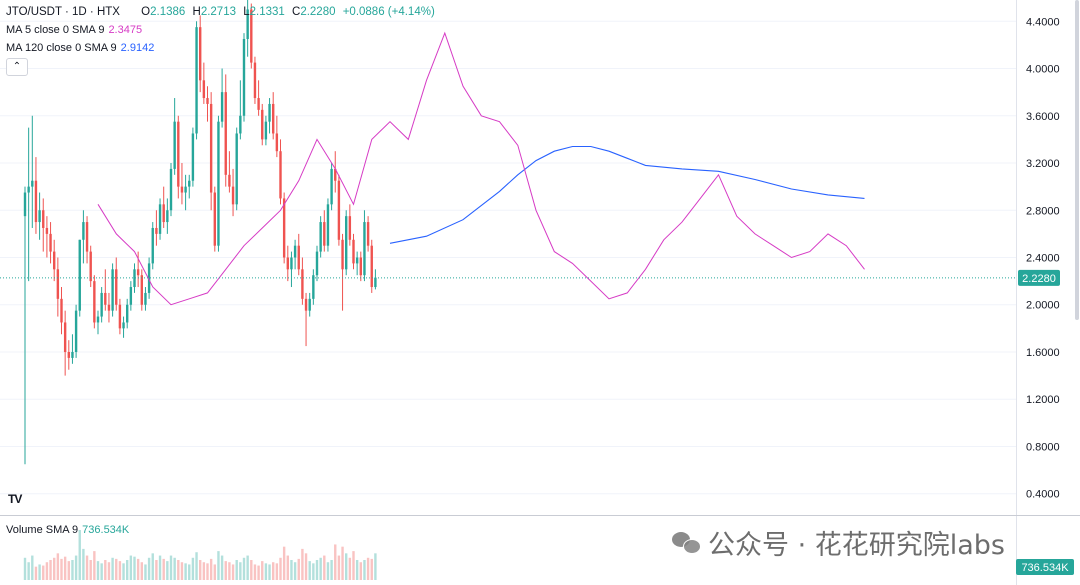  I want to click on chevron-up-icon: ⌃, so click(17, 66).